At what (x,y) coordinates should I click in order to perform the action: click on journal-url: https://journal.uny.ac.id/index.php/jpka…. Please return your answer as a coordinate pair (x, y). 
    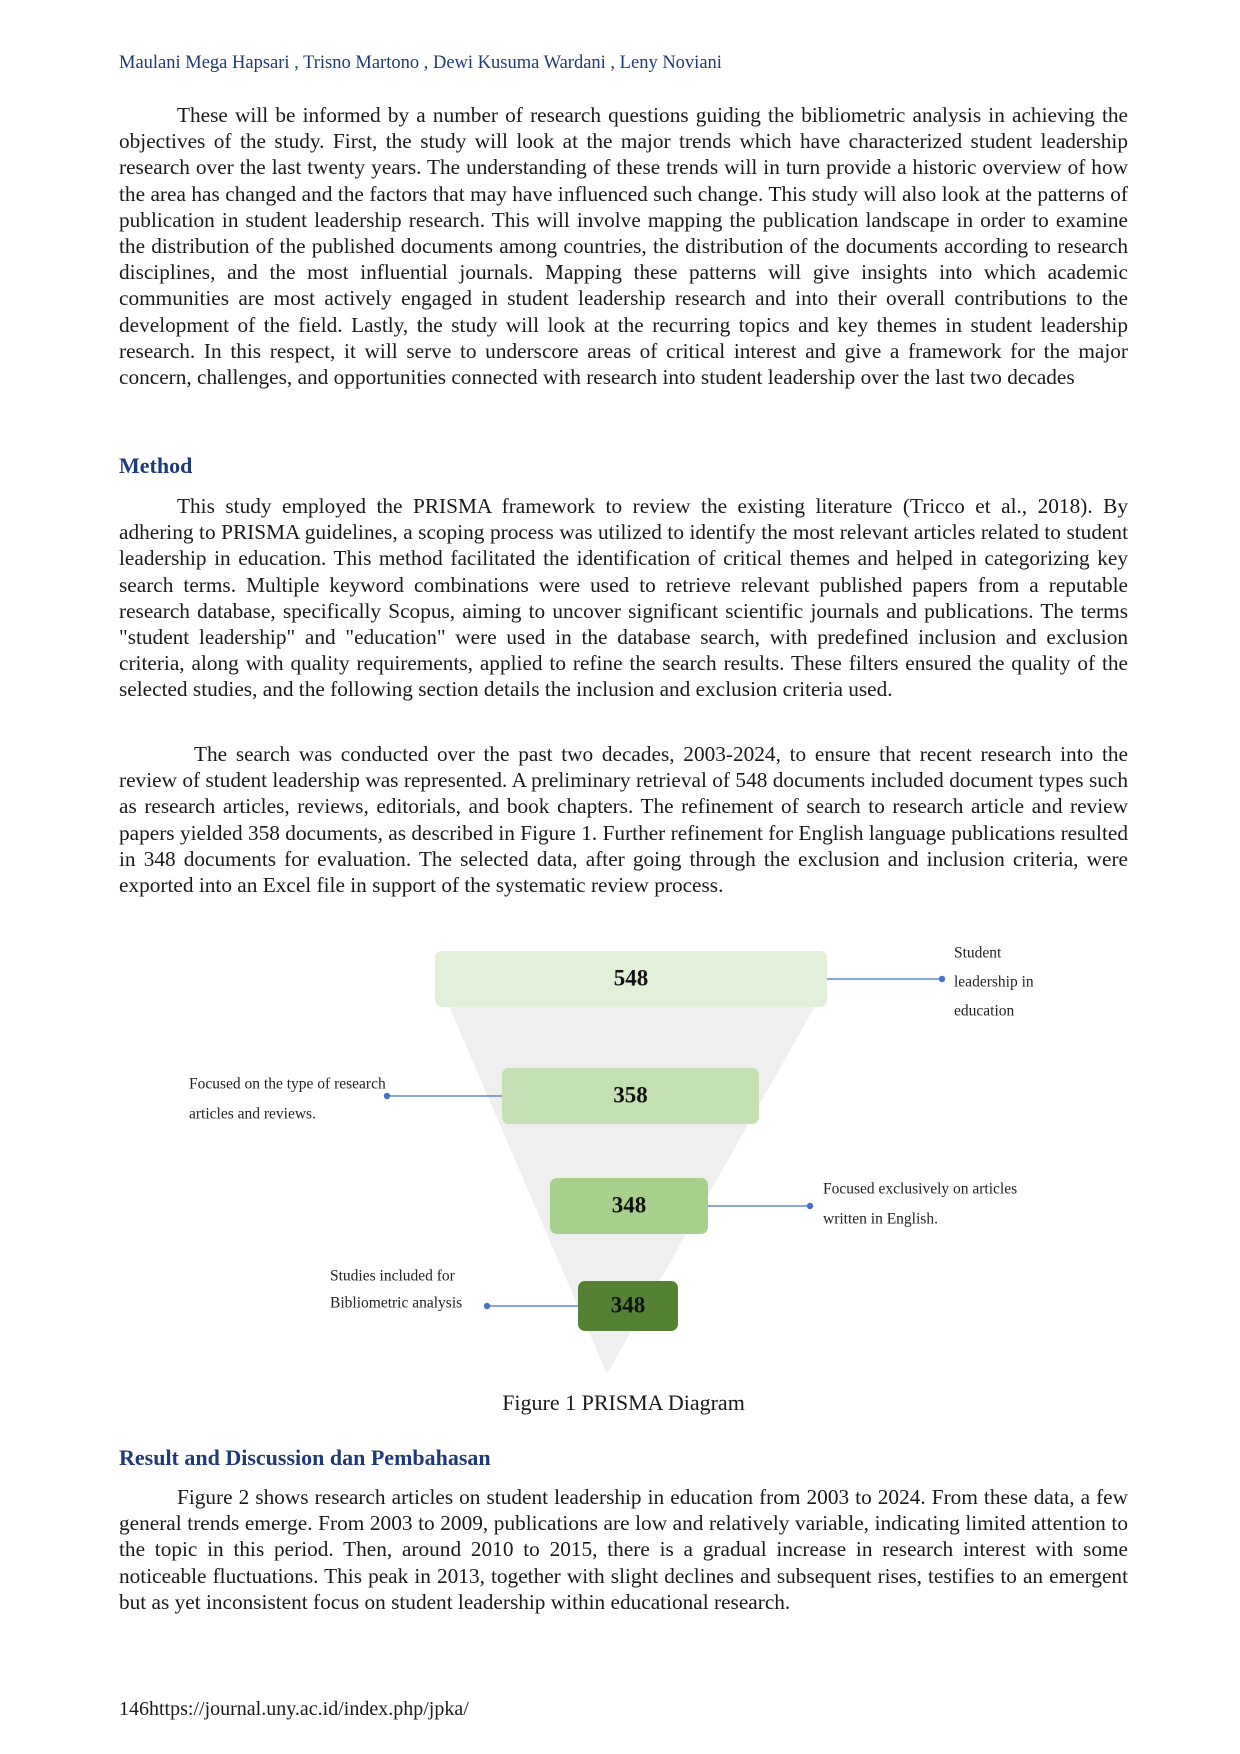
    Looking at the image, I should click on (309, 1709).